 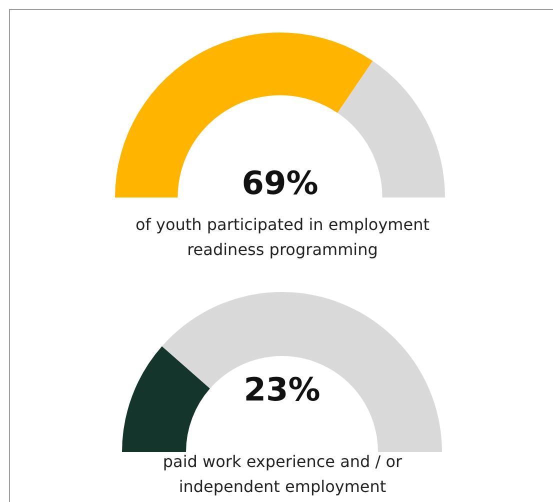 What do you see at coordinates (280, 183) in the screenshot?
I see `text: 69%` at bounding box center [280, 183].